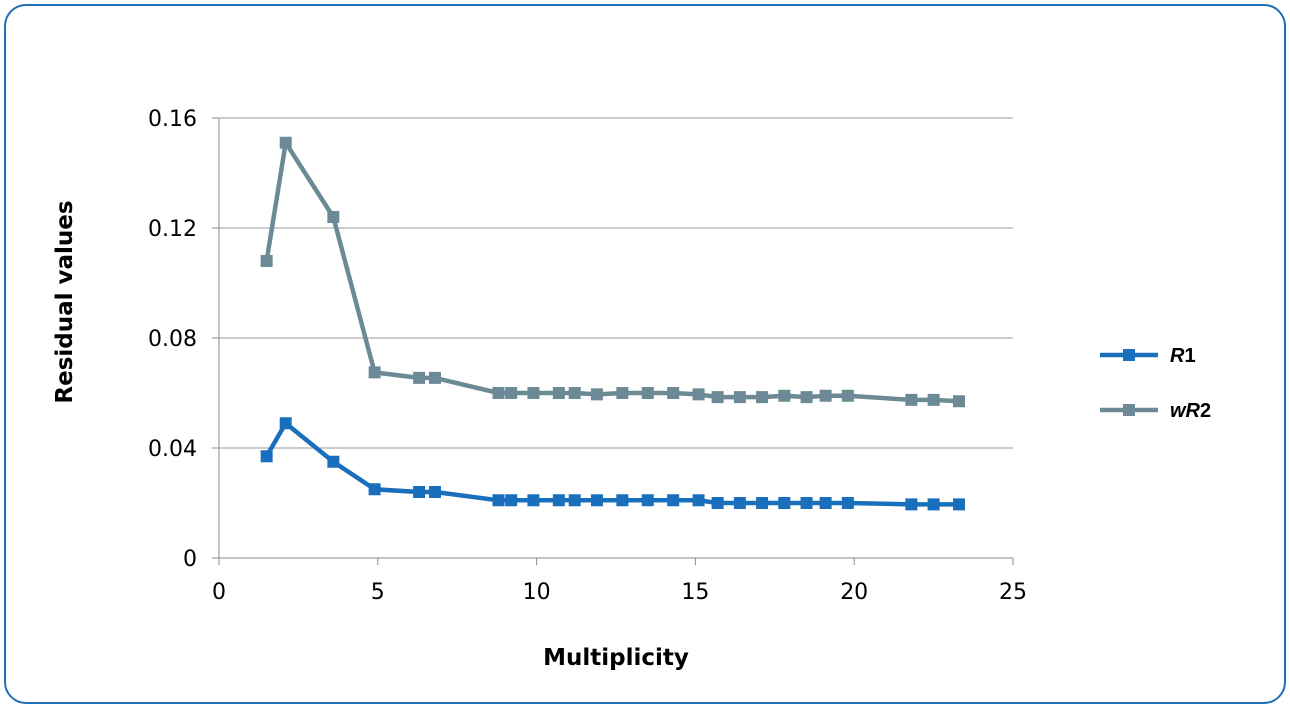  I want to click on y-tick-label: 0.12, so click(172, 229).